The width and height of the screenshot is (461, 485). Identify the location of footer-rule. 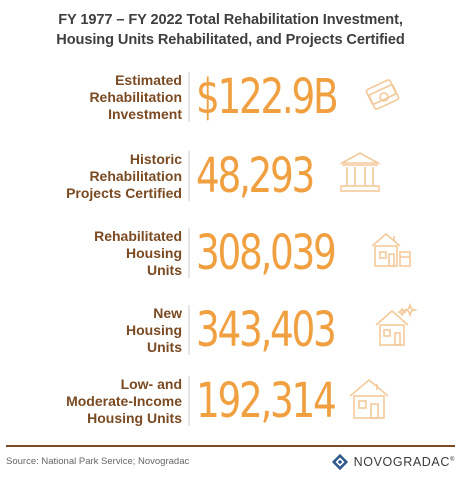
(230, 446).